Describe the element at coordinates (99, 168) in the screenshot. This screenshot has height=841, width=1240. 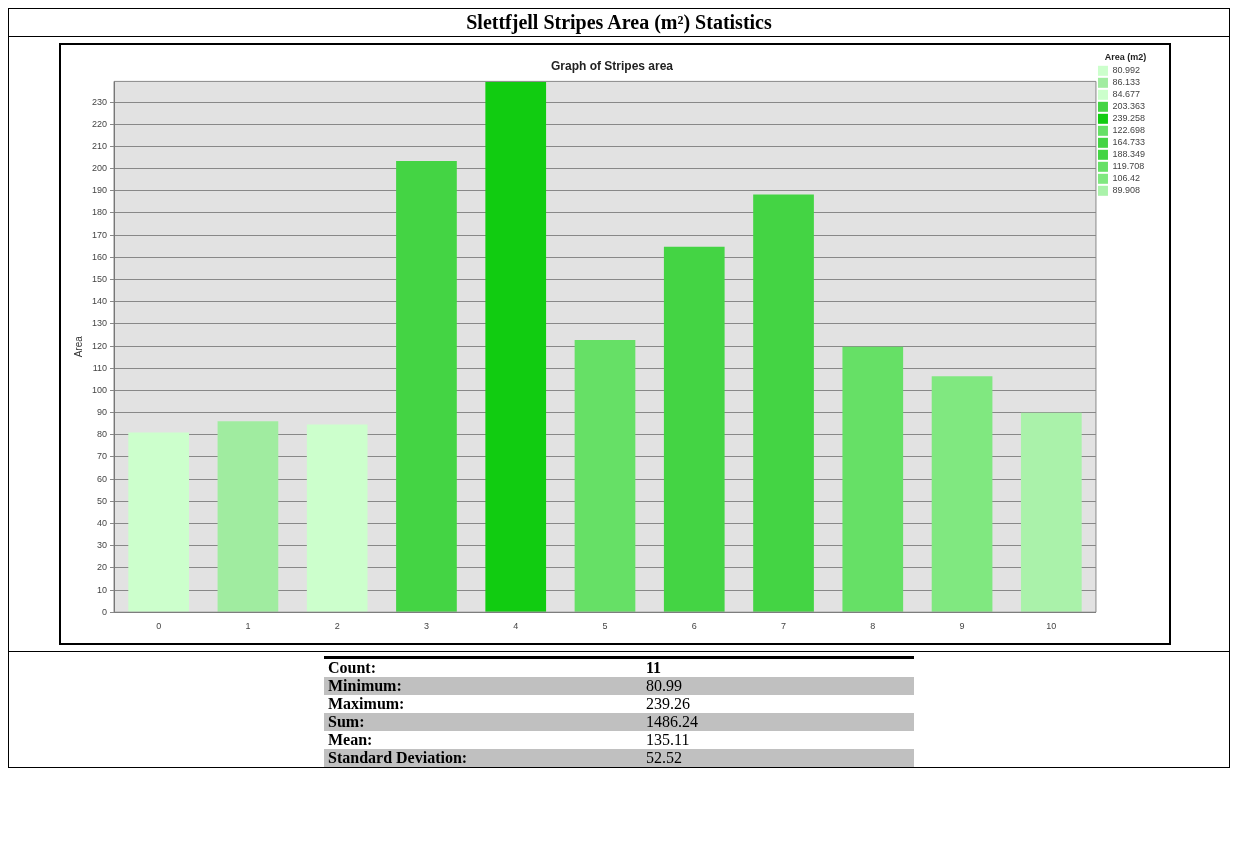
I see `y-tick-label: 200` at that location.